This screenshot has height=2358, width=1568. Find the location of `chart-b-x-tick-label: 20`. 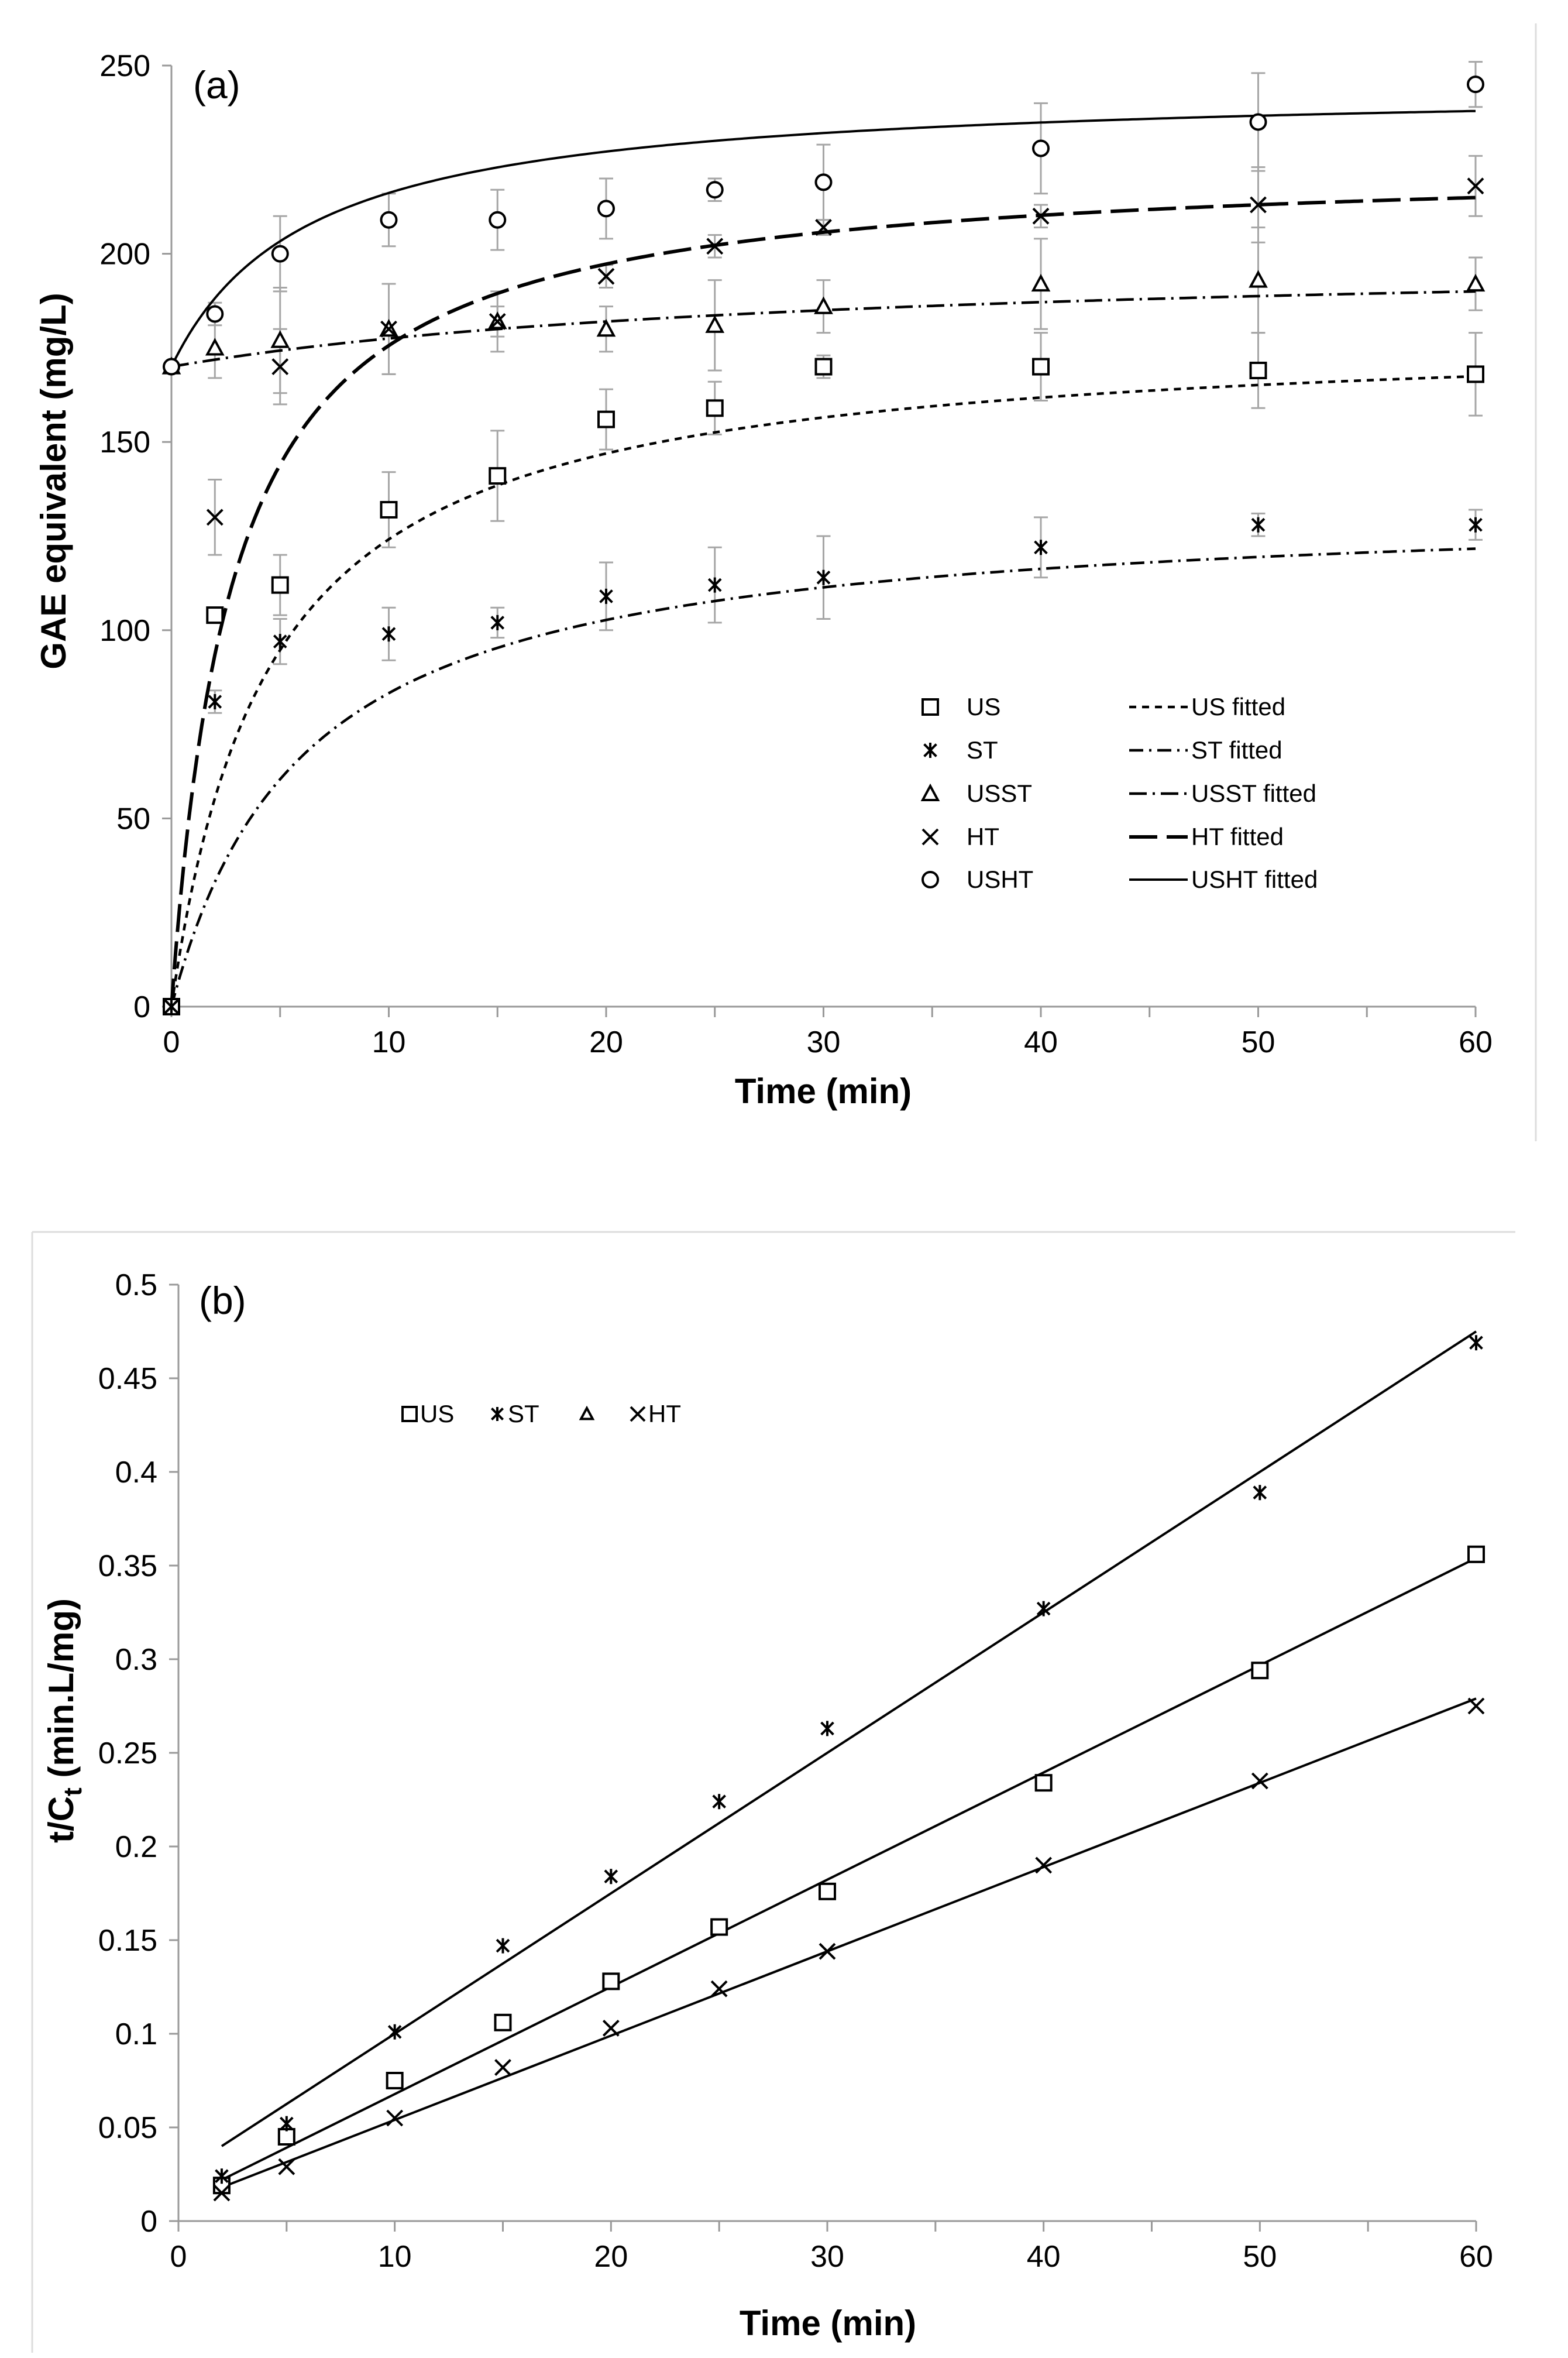

chart-b-x-tick-label: 20 is located at coordinates (611, 2257).